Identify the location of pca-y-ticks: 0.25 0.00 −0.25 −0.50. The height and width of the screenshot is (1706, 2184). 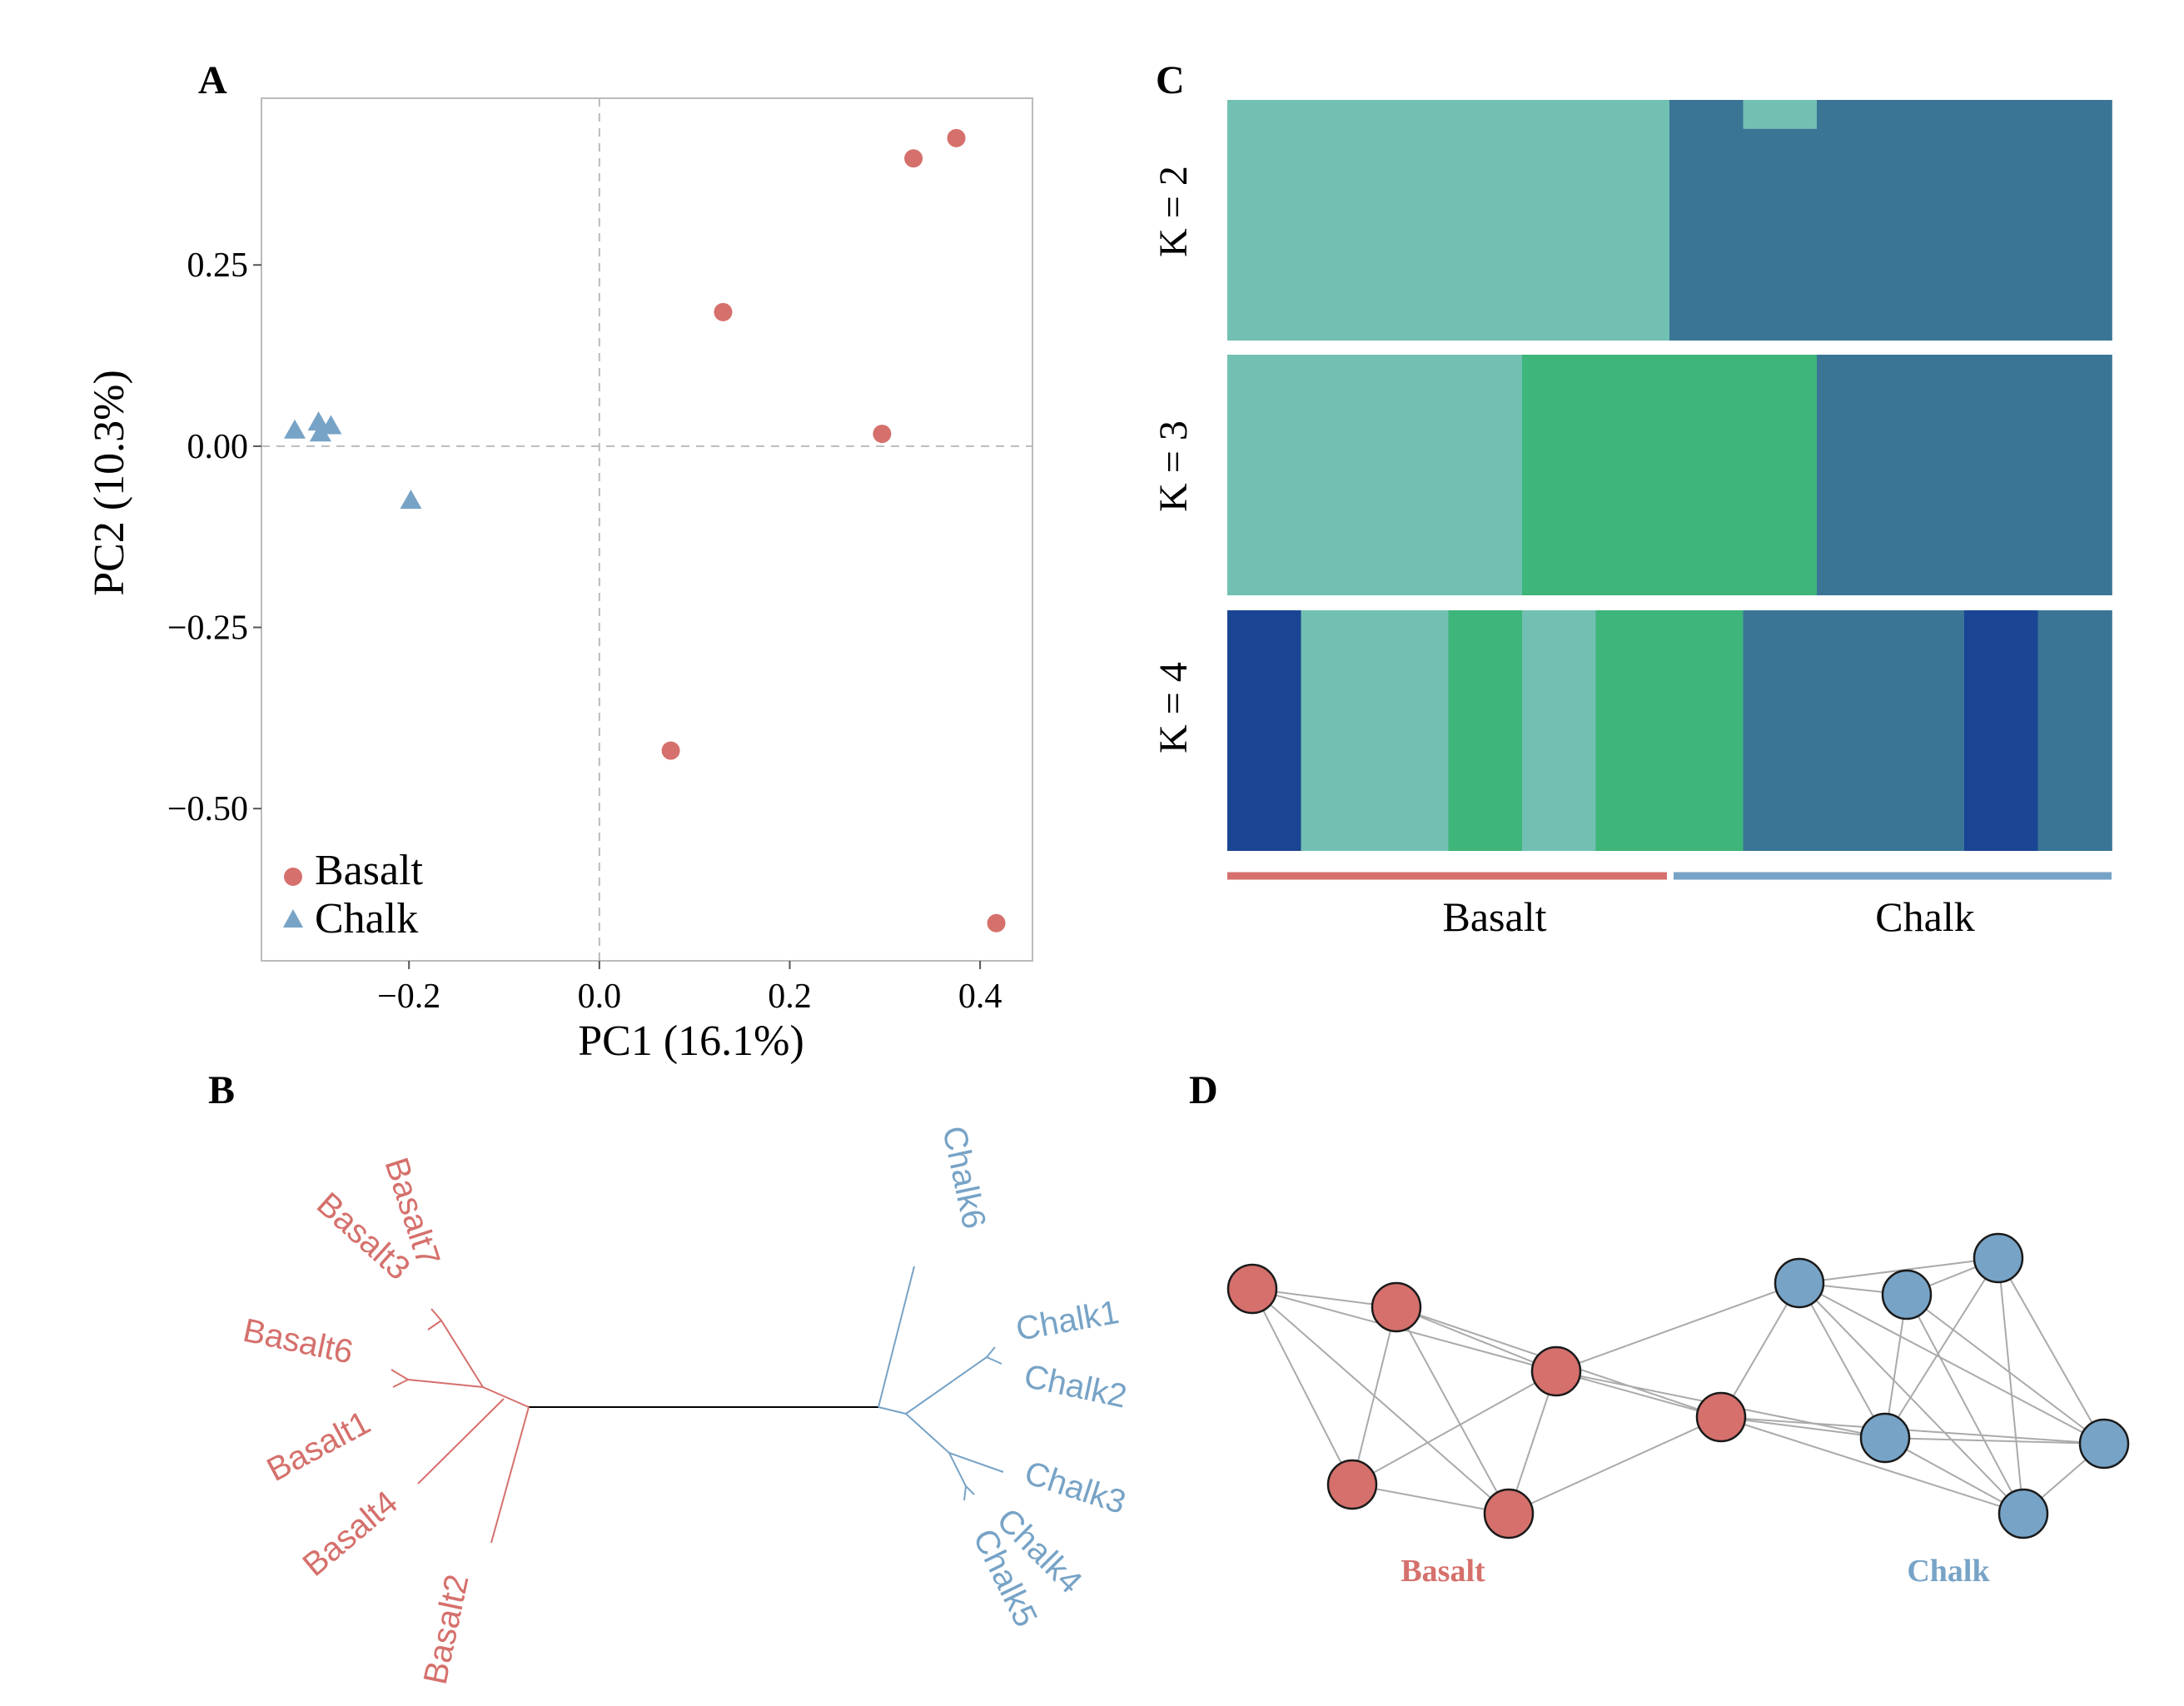
(214, 537).